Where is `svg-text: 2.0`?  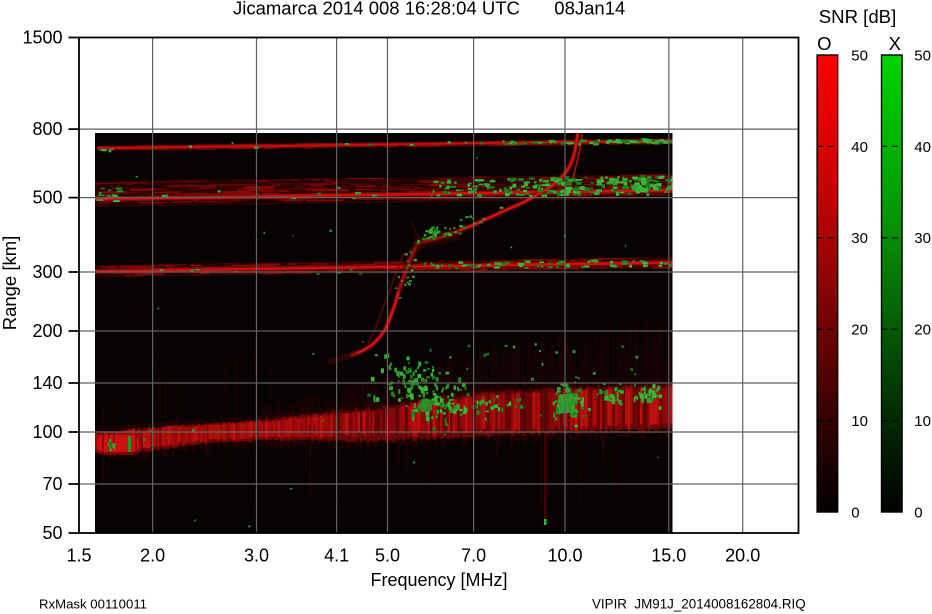
svg-text: 2.0 is located at coordinates (152, 556).